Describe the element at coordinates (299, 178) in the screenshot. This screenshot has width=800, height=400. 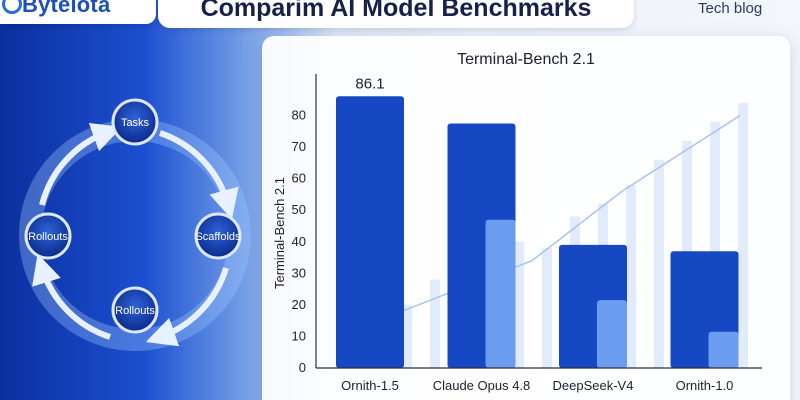
I see `y-tick-label: 60` at that location.